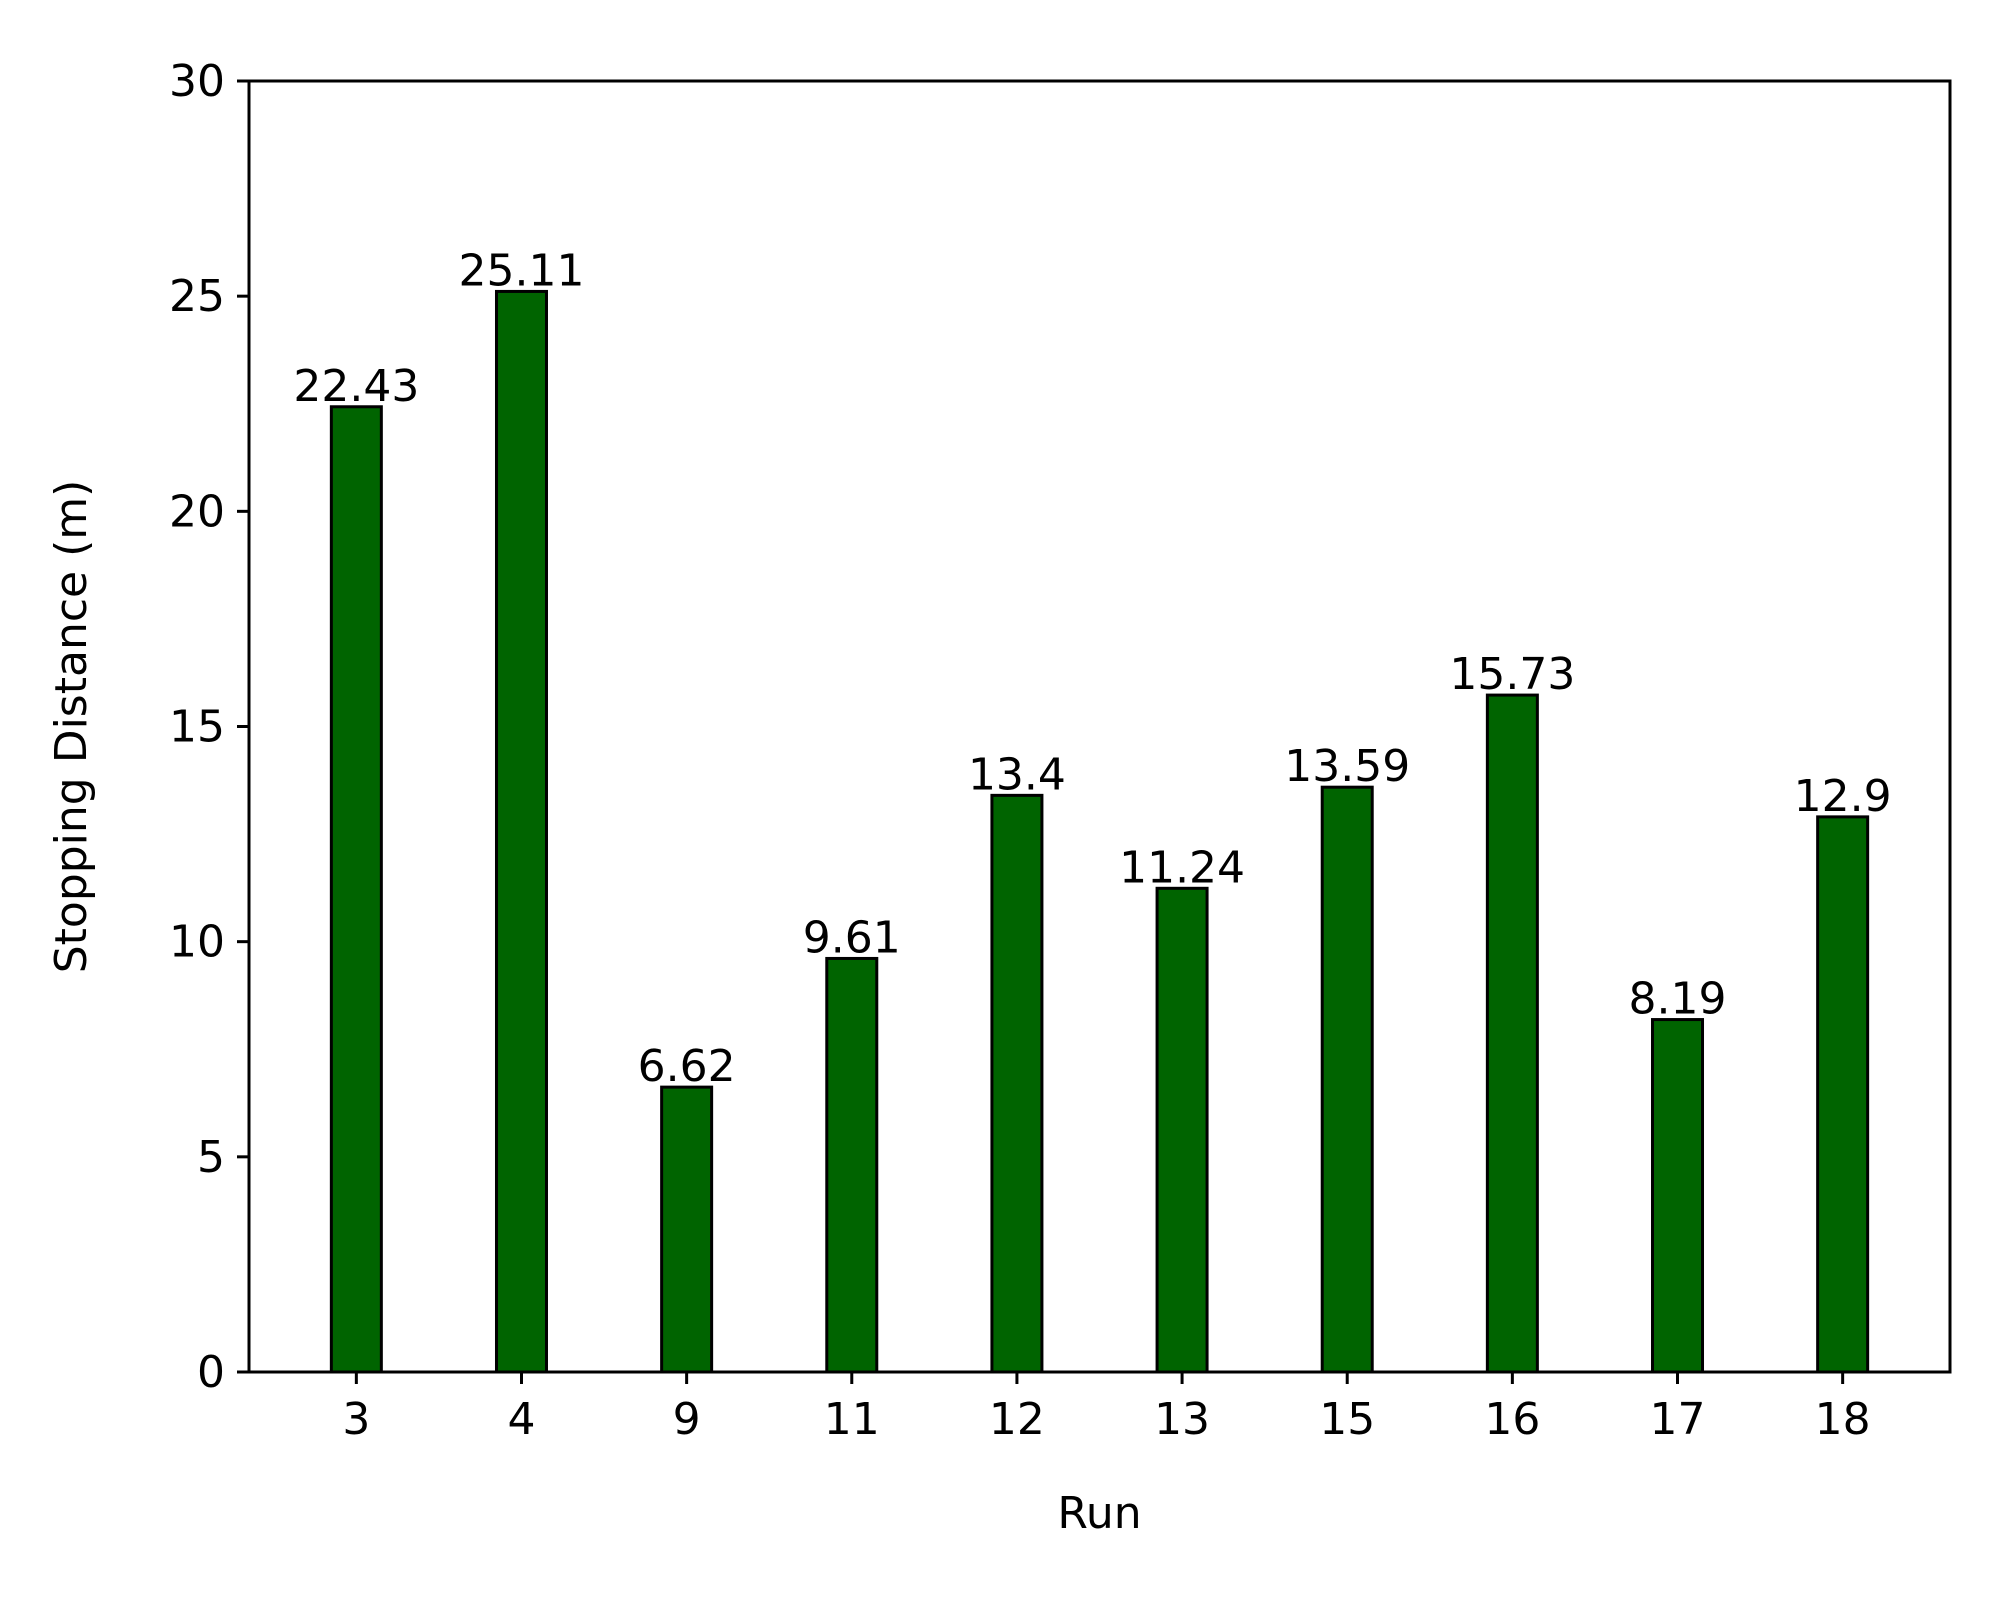 The height and width of the screenshot is (1604, 2000). What do you see at coordinates (197, 81) in the screenshot?
I see `y-tick-label: 30` at bounding box center [197, 81].